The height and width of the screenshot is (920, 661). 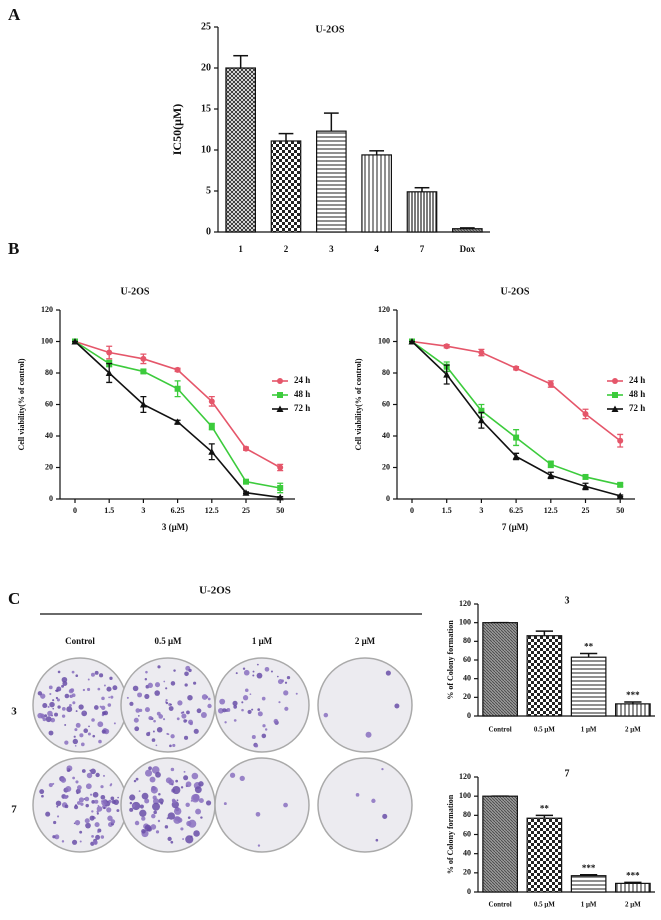 What do you see at coordinates (206, 108) in the screenshot?
I see `y-tick-label: 15` at bounding box center [206, 108].